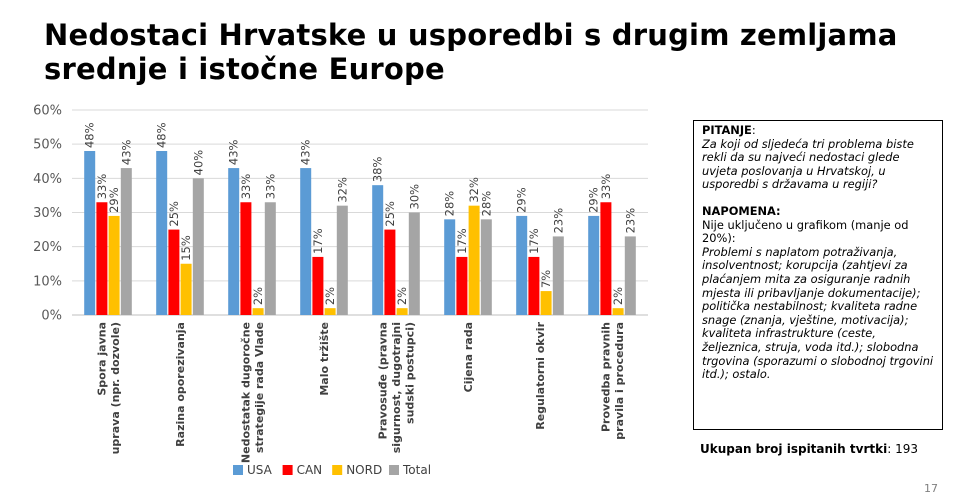 This screenshot has width=965, height=500. What do you see at coordinates (605, 377) in the screenshot?
I see `category-label: Provedba pravnih` at bounding box center [605, 377].